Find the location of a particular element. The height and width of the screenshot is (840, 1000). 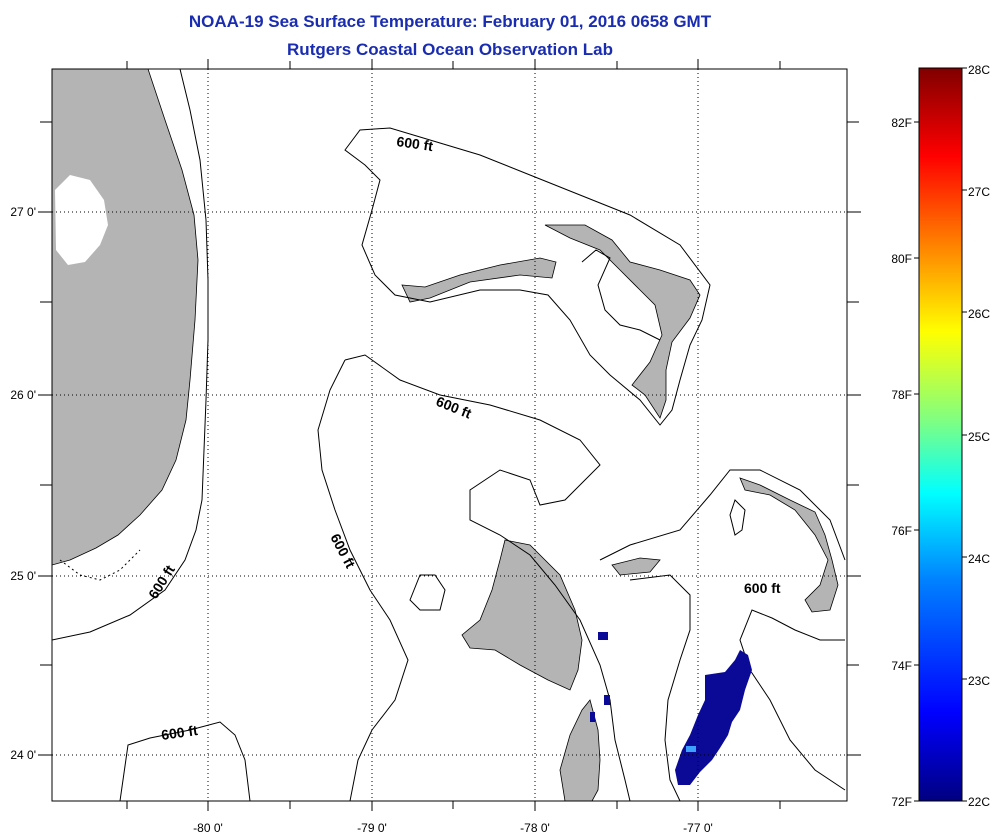

colorbar-c-25: 25C is located at coordinates (979, 437).